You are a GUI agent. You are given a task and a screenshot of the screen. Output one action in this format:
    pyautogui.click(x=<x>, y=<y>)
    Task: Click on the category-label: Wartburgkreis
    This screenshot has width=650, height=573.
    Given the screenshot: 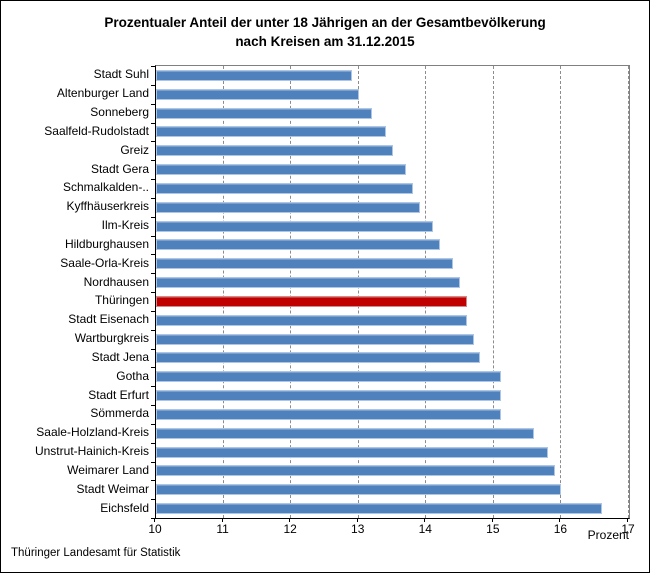 What is the action you would take?
    pyautogui.click(x=111, y=338)
    